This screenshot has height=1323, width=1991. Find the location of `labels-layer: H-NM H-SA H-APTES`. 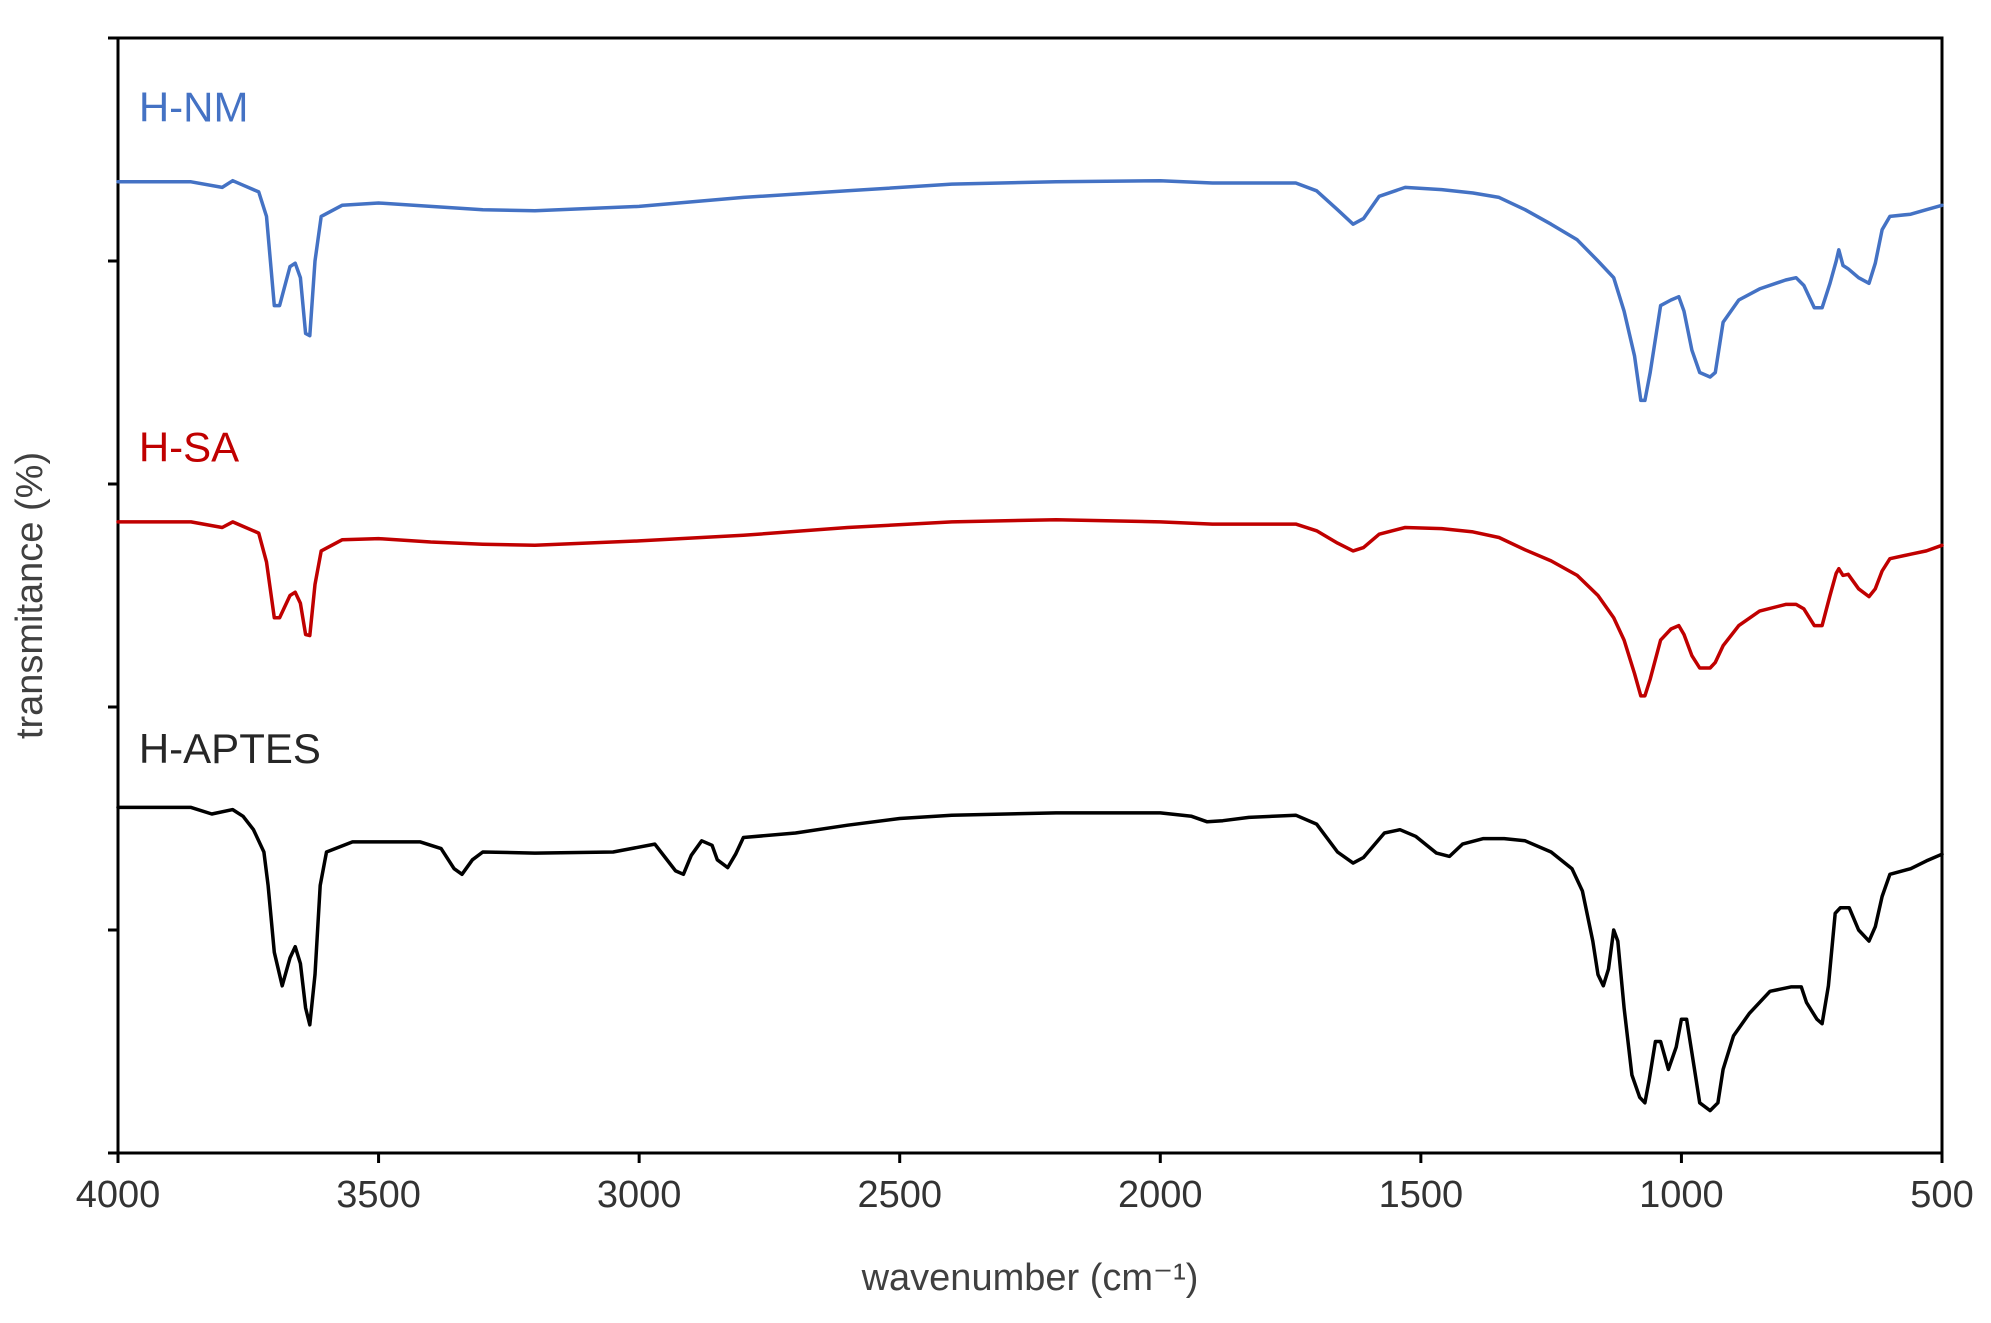

labels-layer: H-NM H-SA H-APTES is located at coordinates (230, 428).